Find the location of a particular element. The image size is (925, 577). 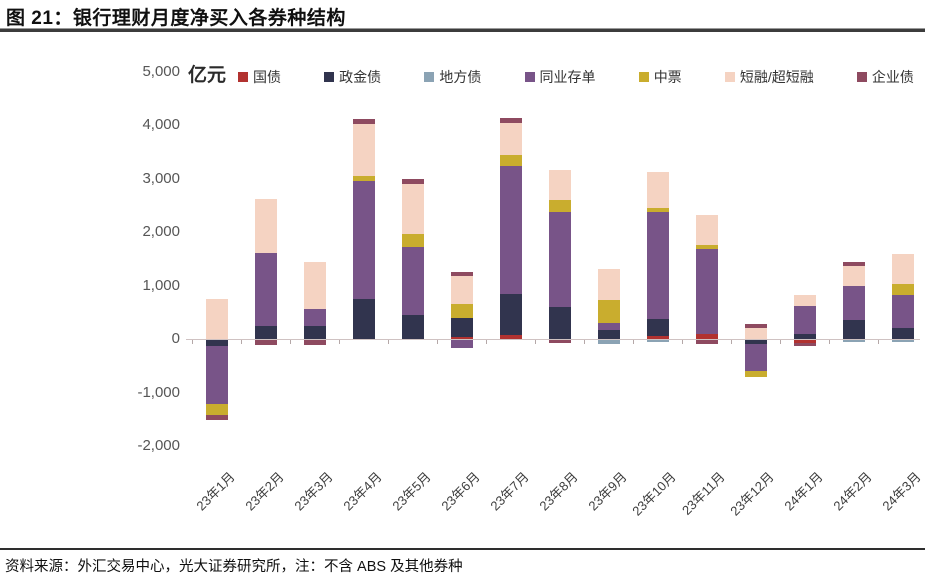

y-tick-label: -2,000 is located at coordinates (158, 445).